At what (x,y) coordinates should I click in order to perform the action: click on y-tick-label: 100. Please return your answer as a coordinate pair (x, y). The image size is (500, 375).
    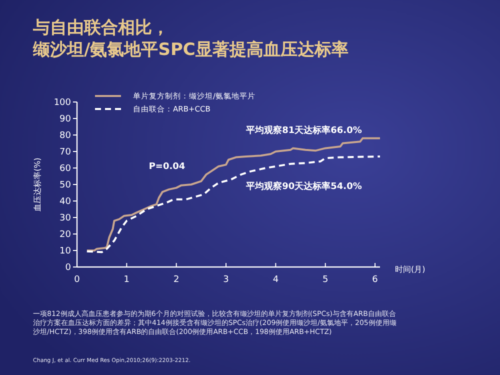
    Looking at the image, I should click on (63, 103).